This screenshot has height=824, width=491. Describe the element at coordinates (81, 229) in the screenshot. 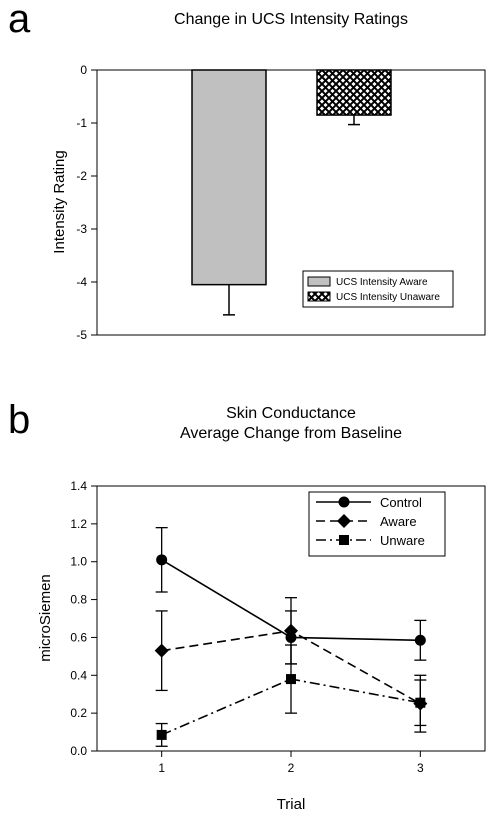

I see `chart-a-y-tick-label: -3` at that location.